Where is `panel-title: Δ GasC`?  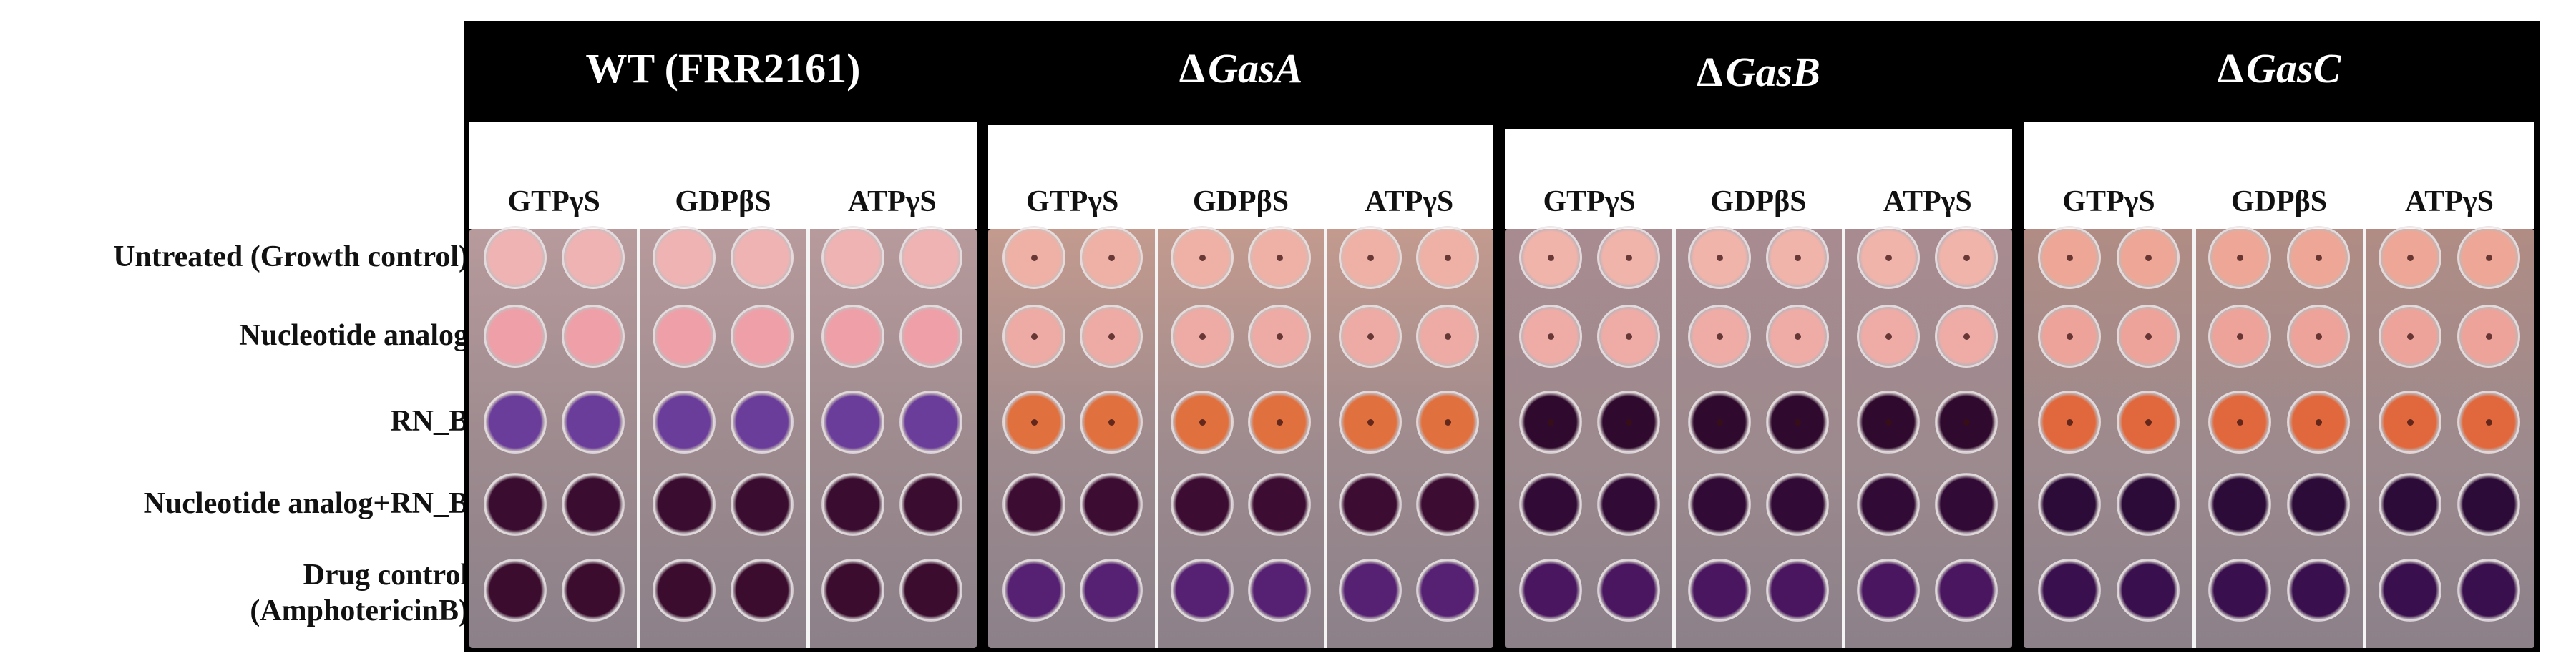 panel-title: Δ GasC is located at coordinates (2279, 67).